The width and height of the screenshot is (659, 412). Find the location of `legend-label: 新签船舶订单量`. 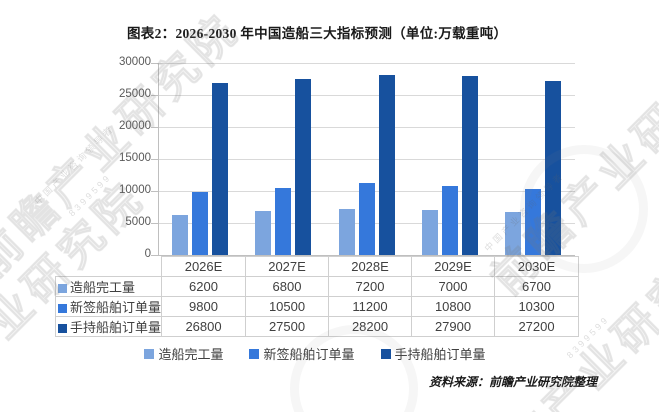

legend-label: 新签船舶订单量 is located at coordinates (309, 354).